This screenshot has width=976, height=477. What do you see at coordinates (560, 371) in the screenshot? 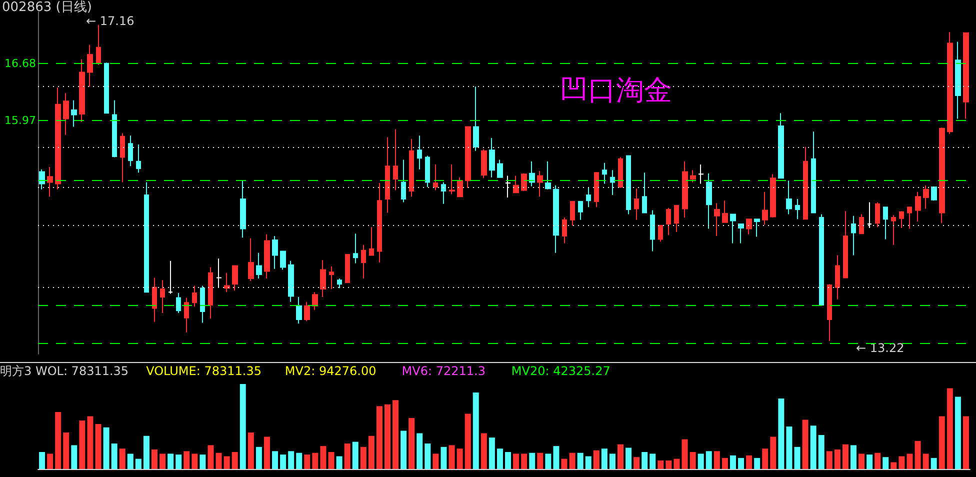
I see `text: MV20: 42325.27` at bounding box center [560, 371].